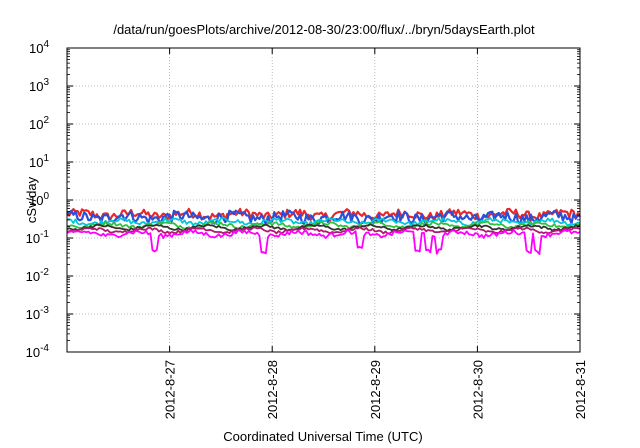 The height and width of the screenshot is (448, 640). What do you see at coordinates (170, 389) in the screenshot?
I see `x-tick-label: 2012-8-27` at bounding box center [170, 389].